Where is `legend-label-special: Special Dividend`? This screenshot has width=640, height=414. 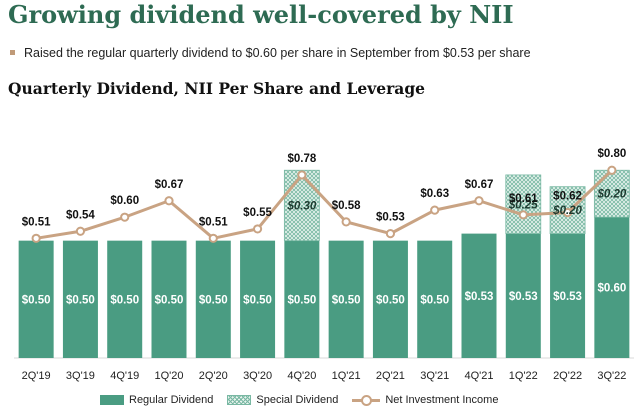 legend-label-special: Special Dividend is located at coordinates (297, 400).